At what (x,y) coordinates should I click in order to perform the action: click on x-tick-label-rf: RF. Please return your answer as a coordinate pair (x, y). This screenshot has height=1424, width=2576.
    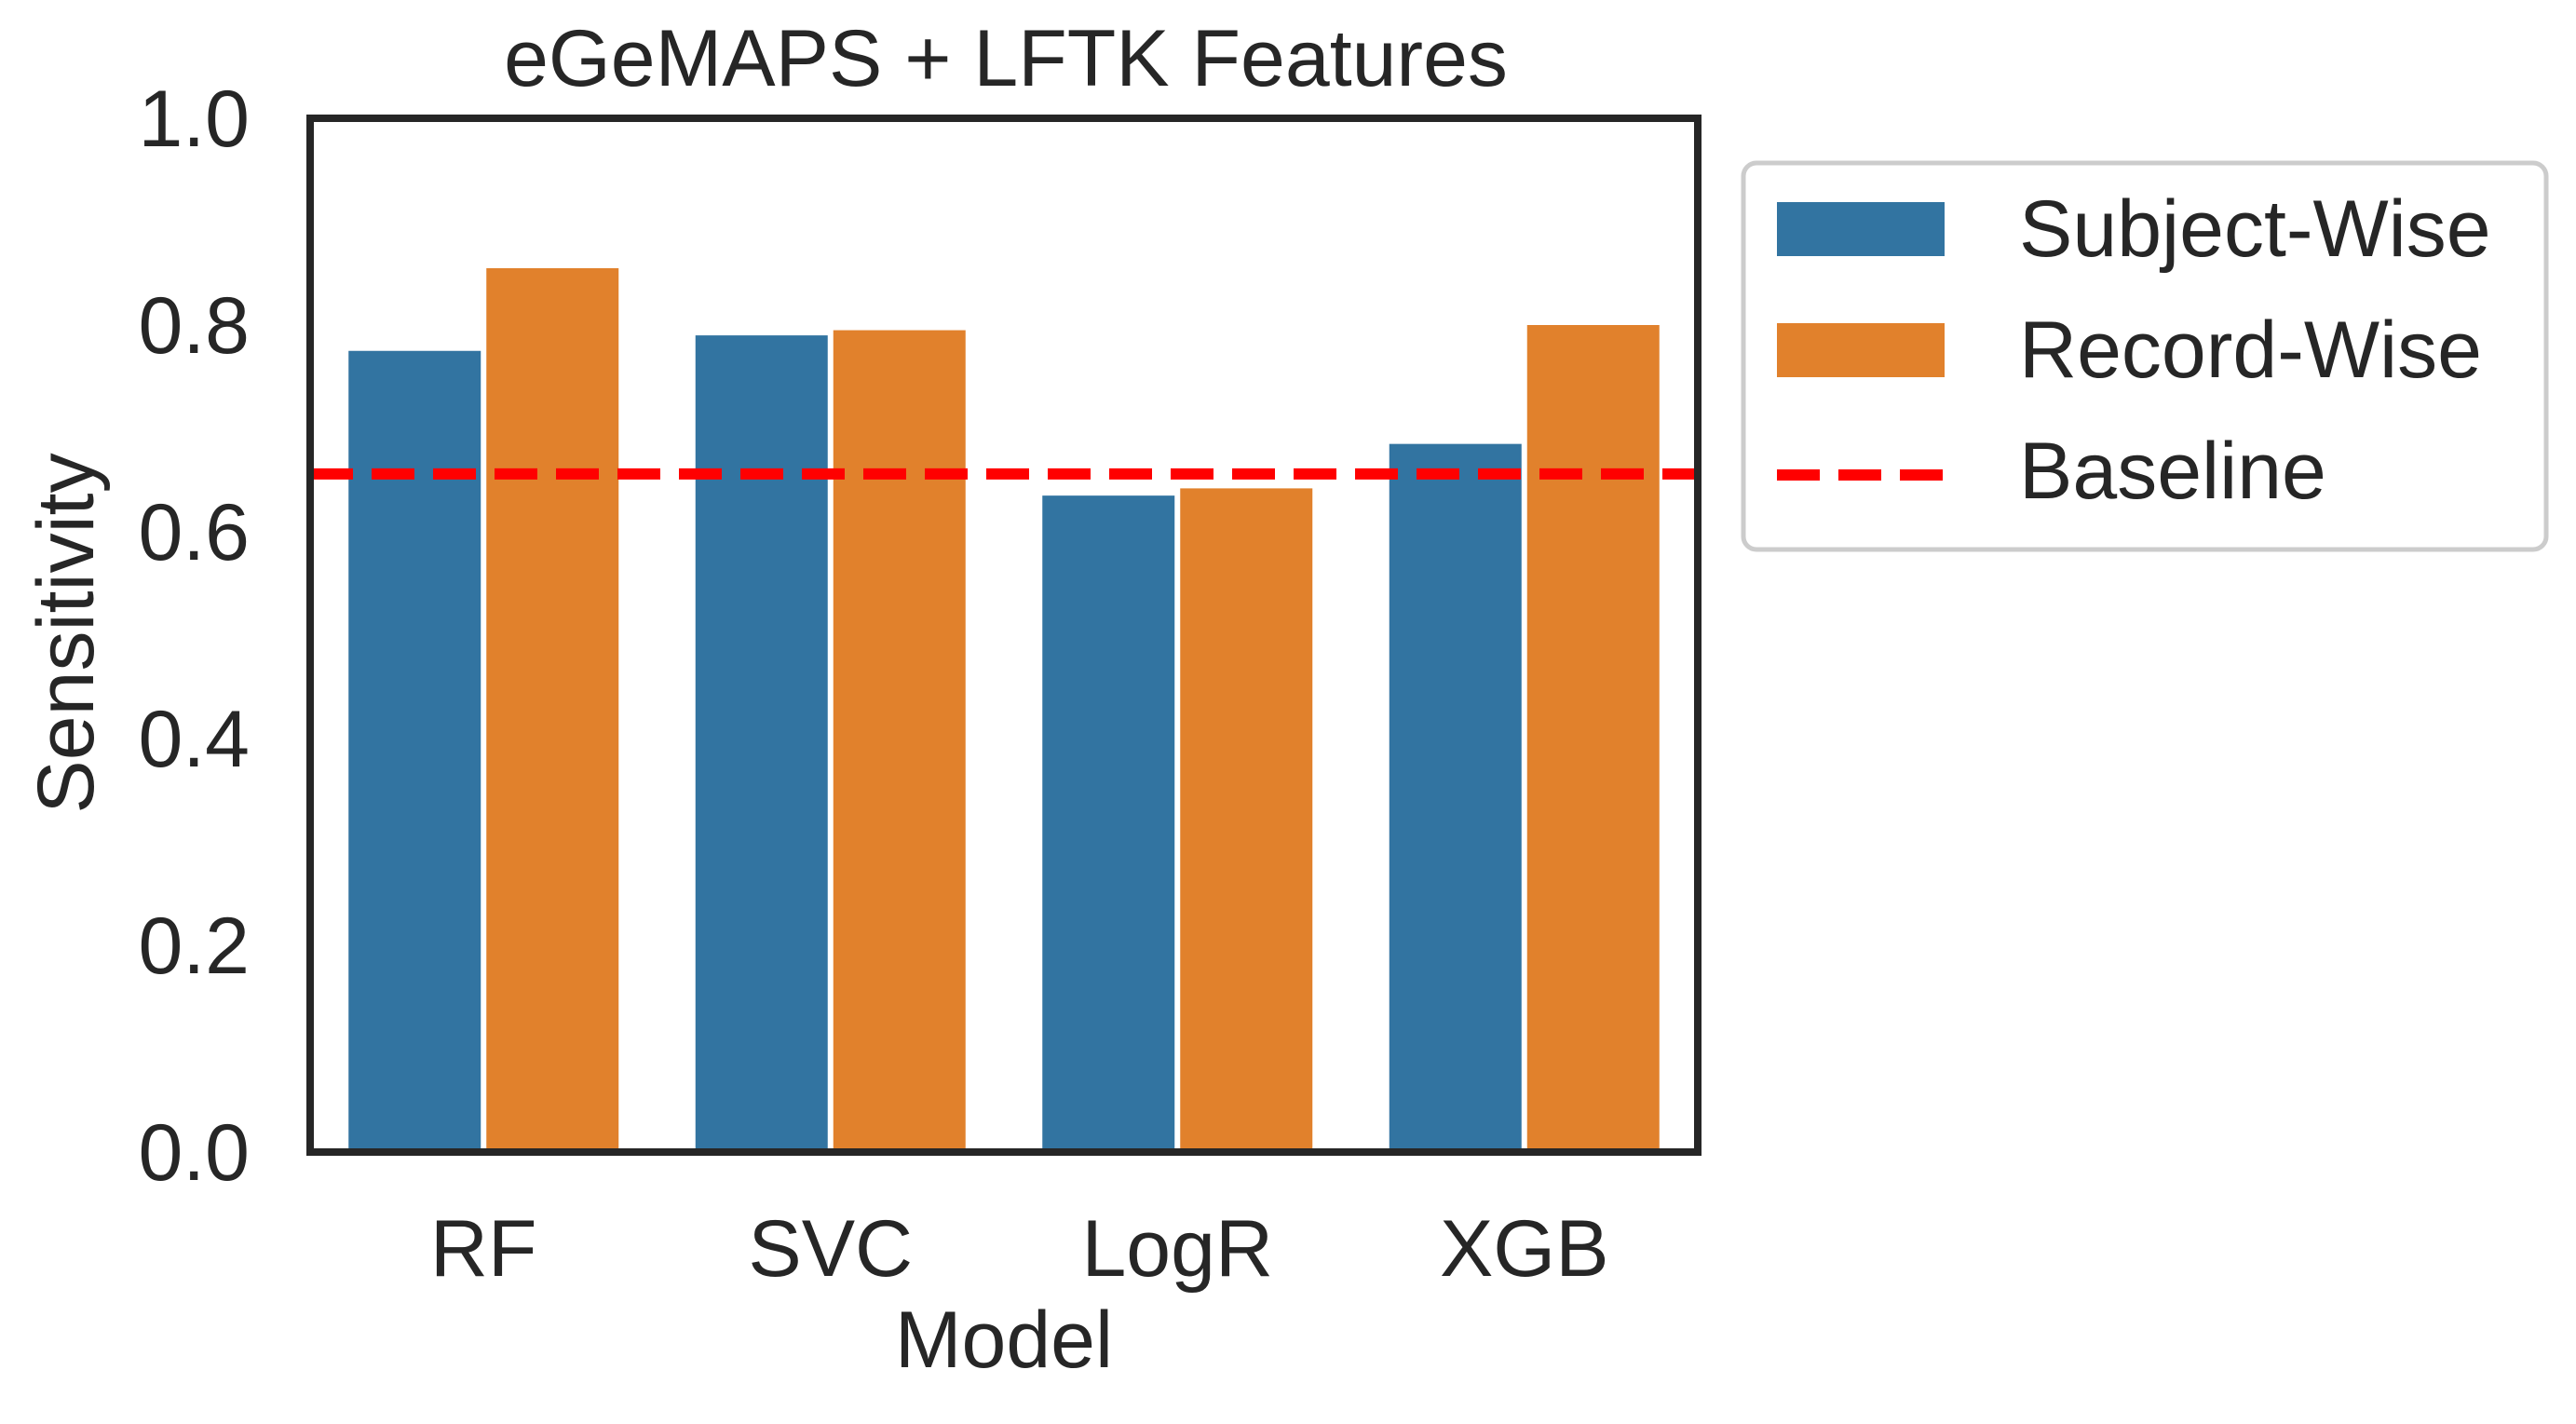
    Looking at the image, I should click on (483, 1249).